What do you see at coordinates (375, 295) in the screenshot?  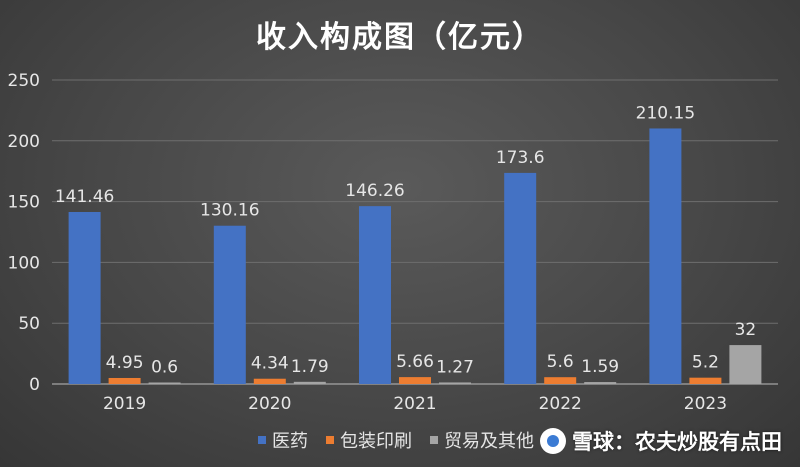 I see `bar-医药-2021` at bounding box center [375, 295].